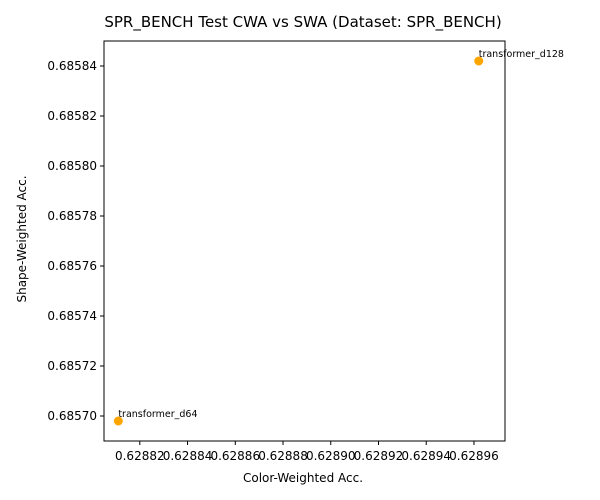 Image resolution: width=600 pixels, height=500 pixels. Describe the element at coordinates (22, 238) in the screenshot. I see `y-axis-label: Shape-Weighted Acc.` at that location.